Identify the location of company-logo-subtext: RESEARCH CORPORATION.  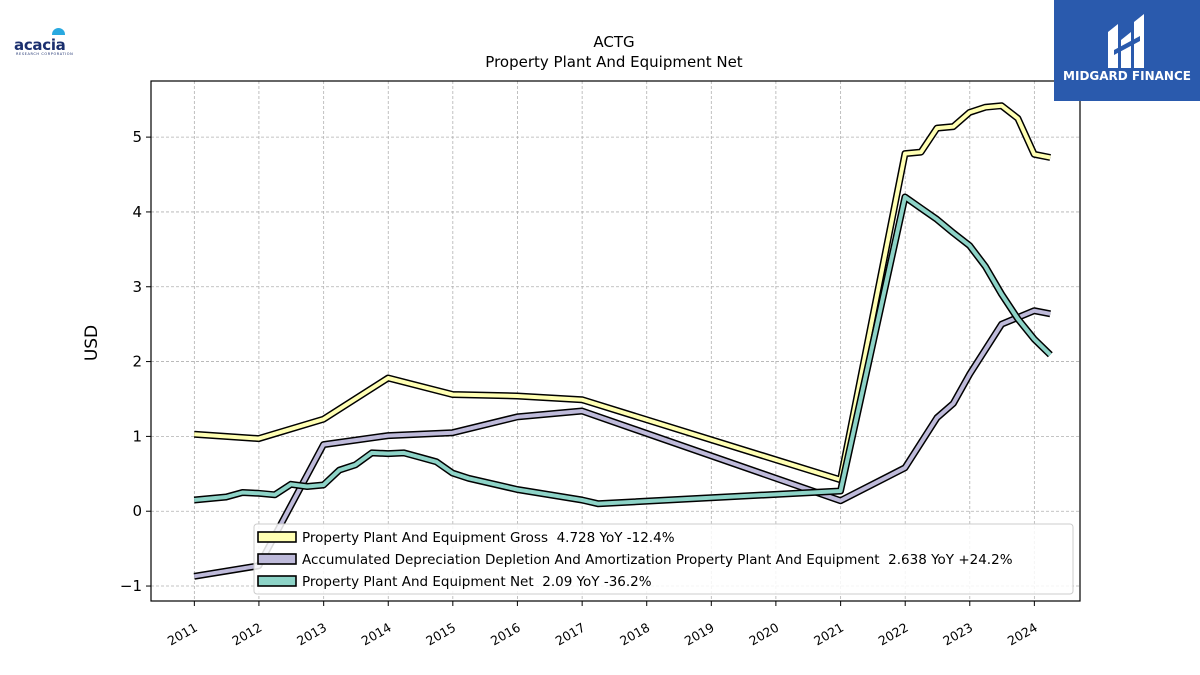
(45, 54).